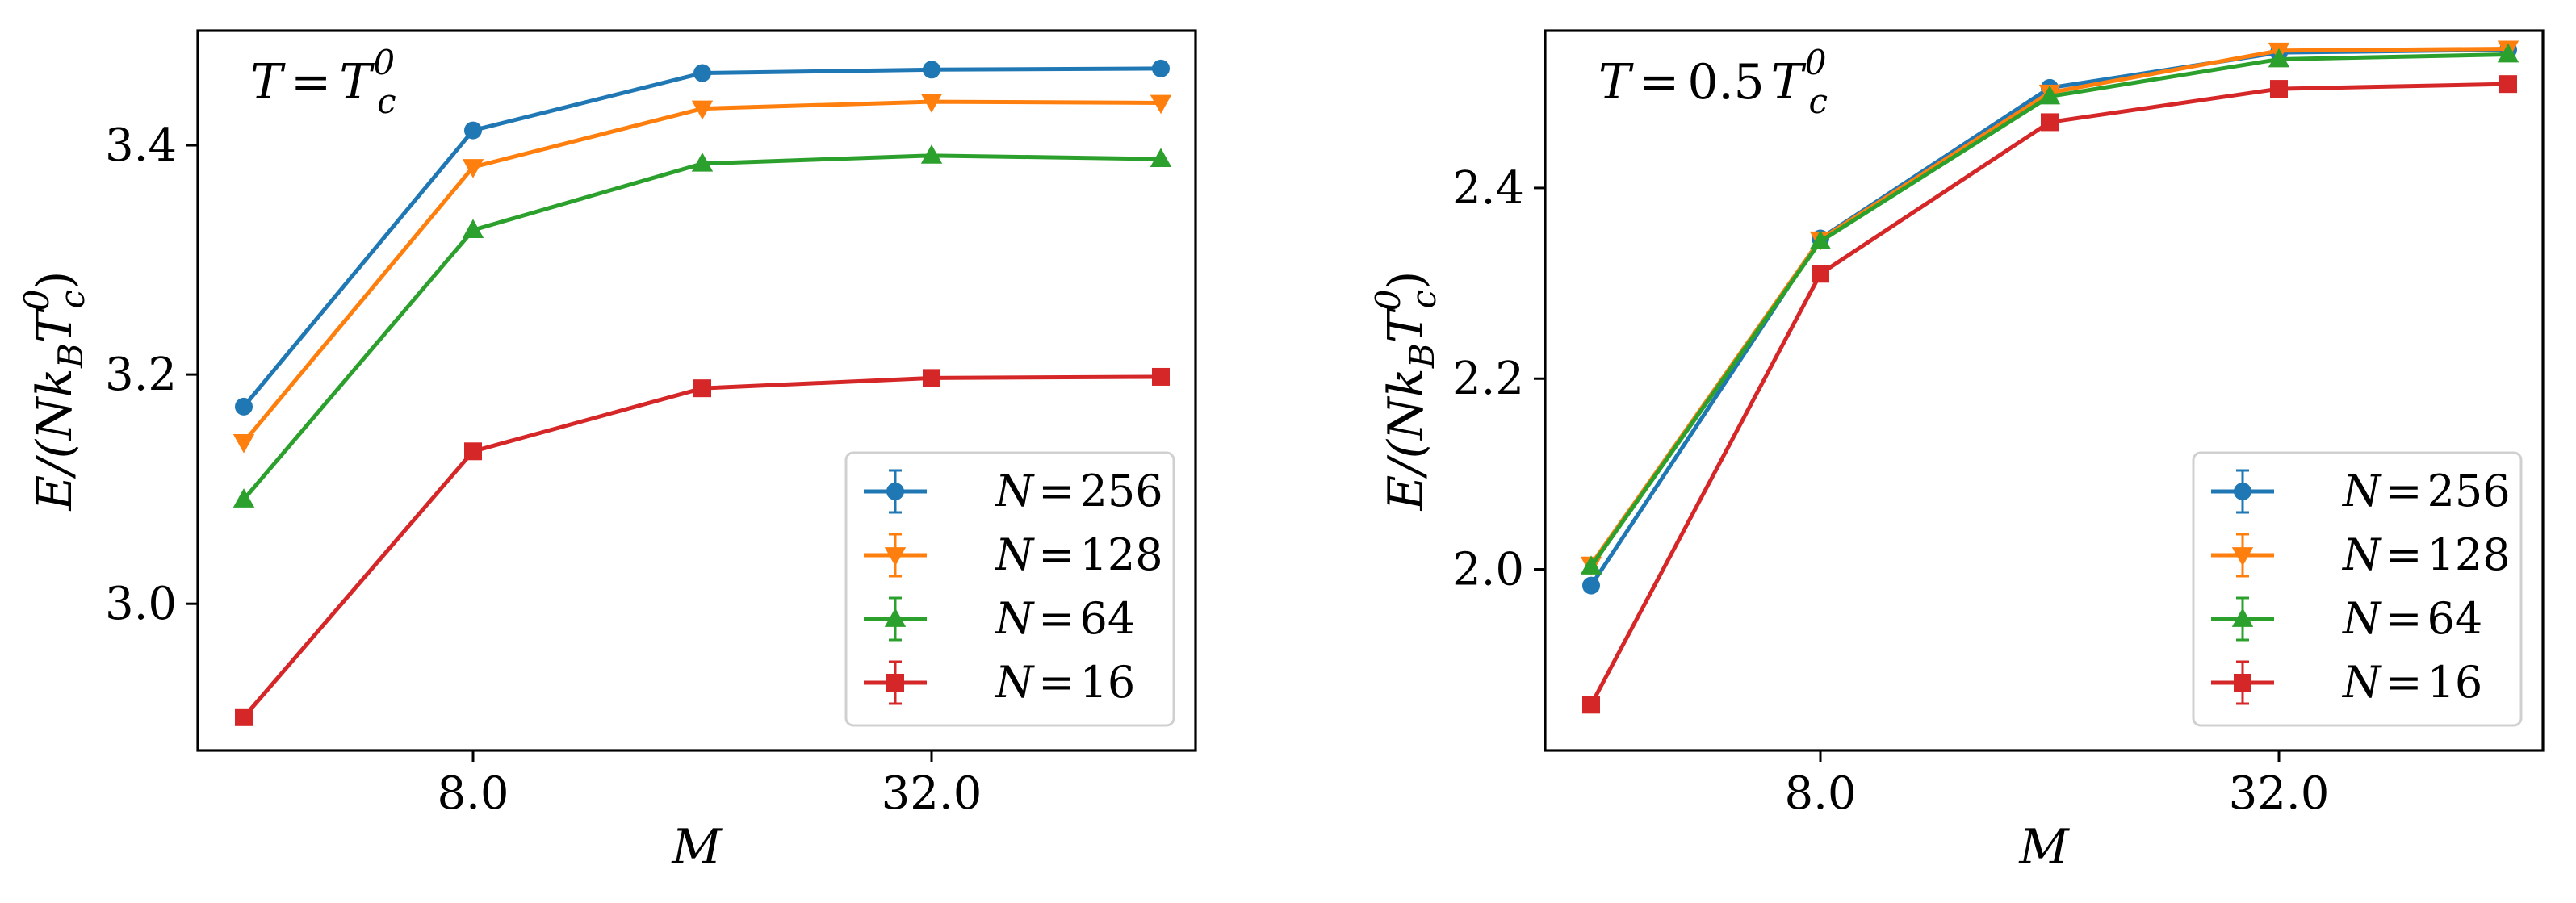  Describe the element at coordinates (141, 145) in the screenshot. I see `y-tick-label: 3.4` at that location.